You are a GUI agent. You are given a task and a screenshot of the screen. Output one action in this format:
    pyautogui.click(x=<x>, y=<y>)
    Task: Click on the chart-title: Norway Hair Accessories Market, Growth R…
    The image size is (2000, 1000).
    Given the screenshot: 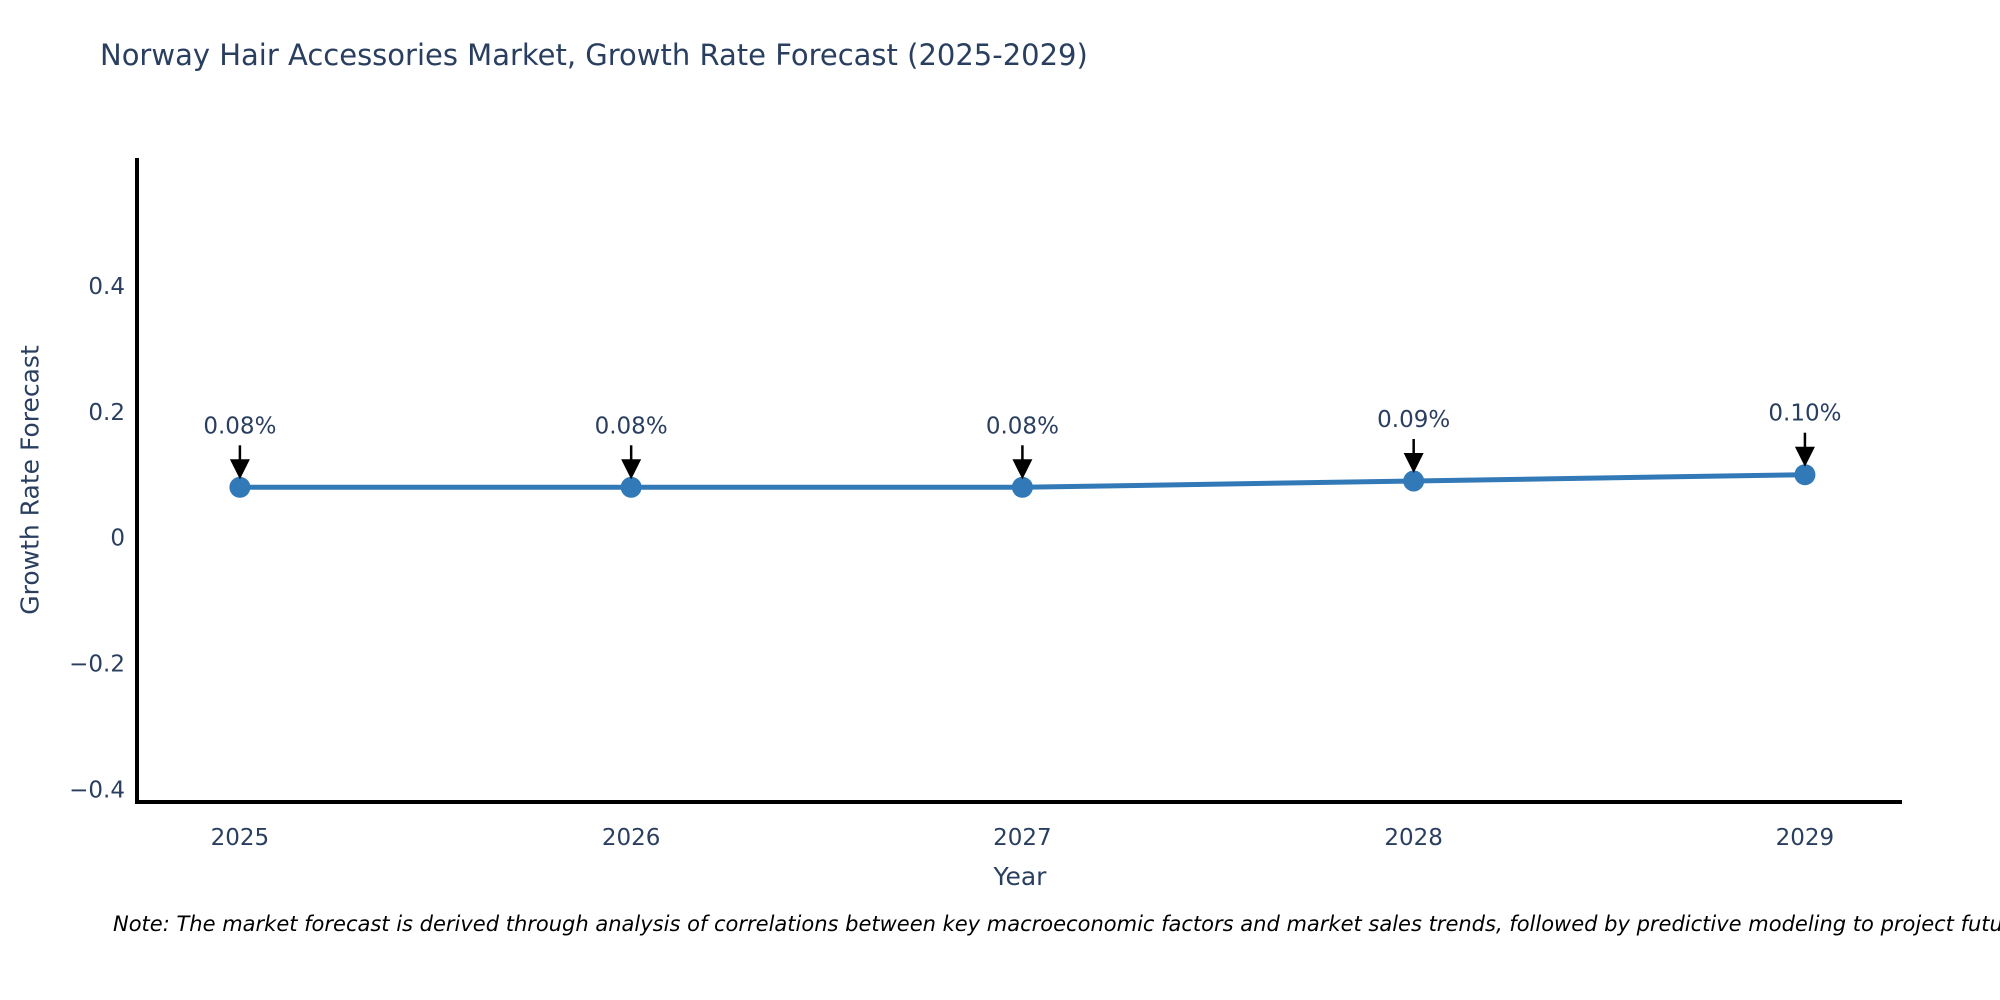 What is the action you would take?
    pyautogui.click(x=594, y=55)
    